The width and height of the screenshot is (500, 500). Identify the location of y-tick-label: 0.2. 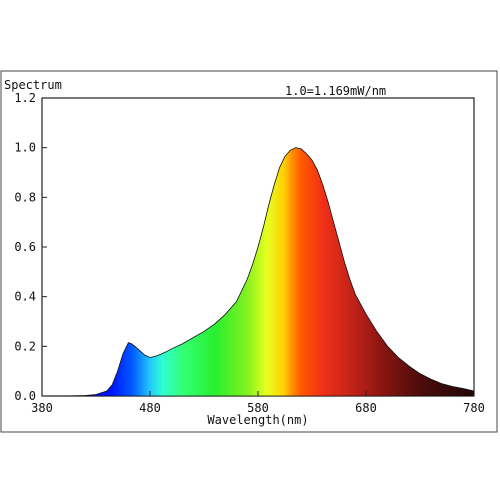
(25, 346).